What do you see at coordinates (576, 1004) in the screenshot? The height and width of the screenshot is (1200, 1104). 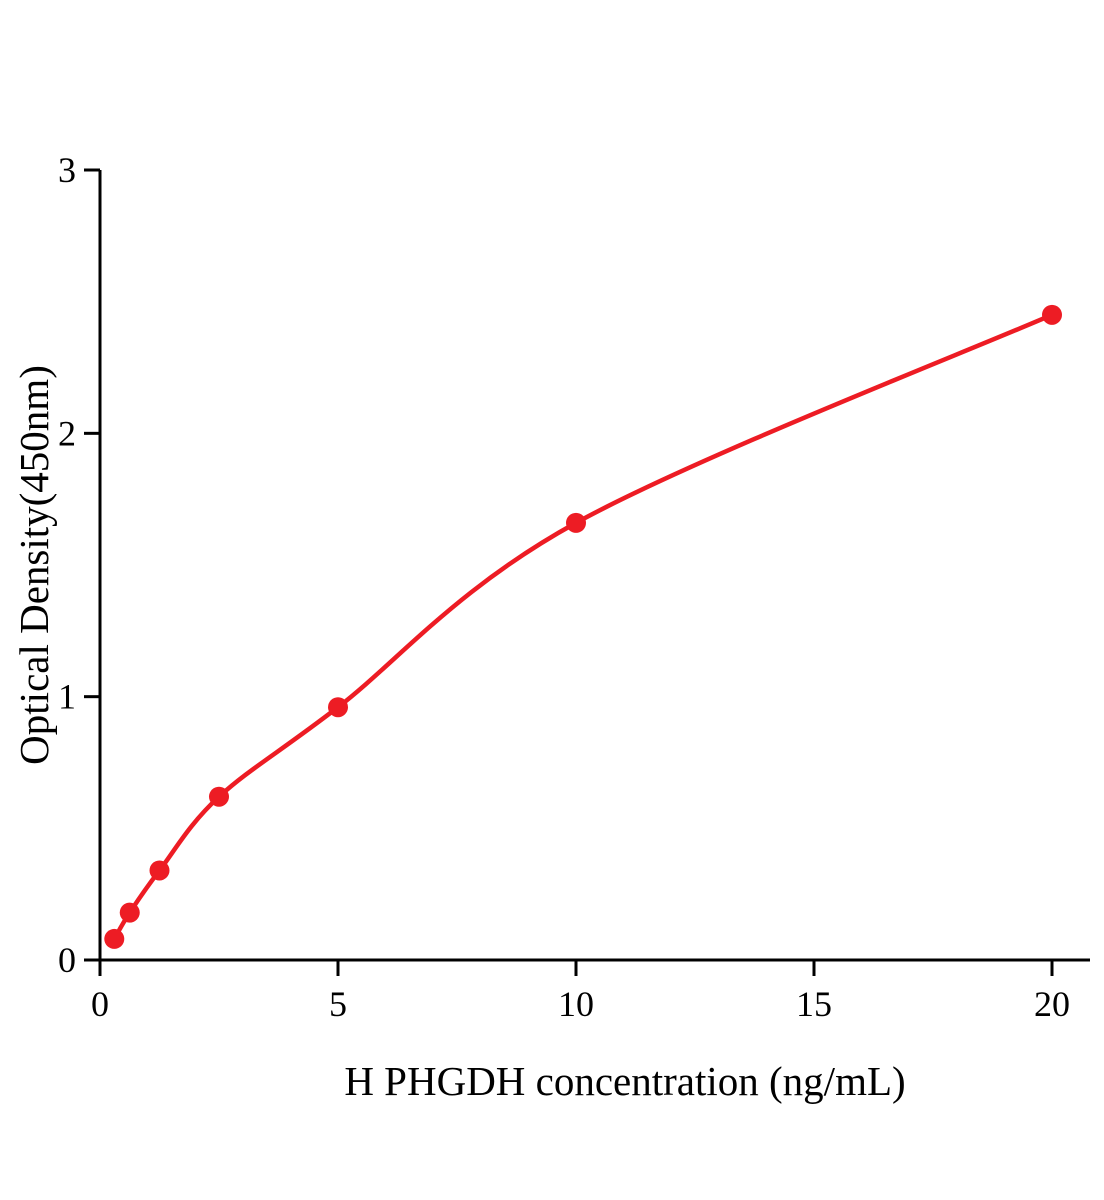 I see `x-tick-label: 10` at bounding box center [576, 1004].